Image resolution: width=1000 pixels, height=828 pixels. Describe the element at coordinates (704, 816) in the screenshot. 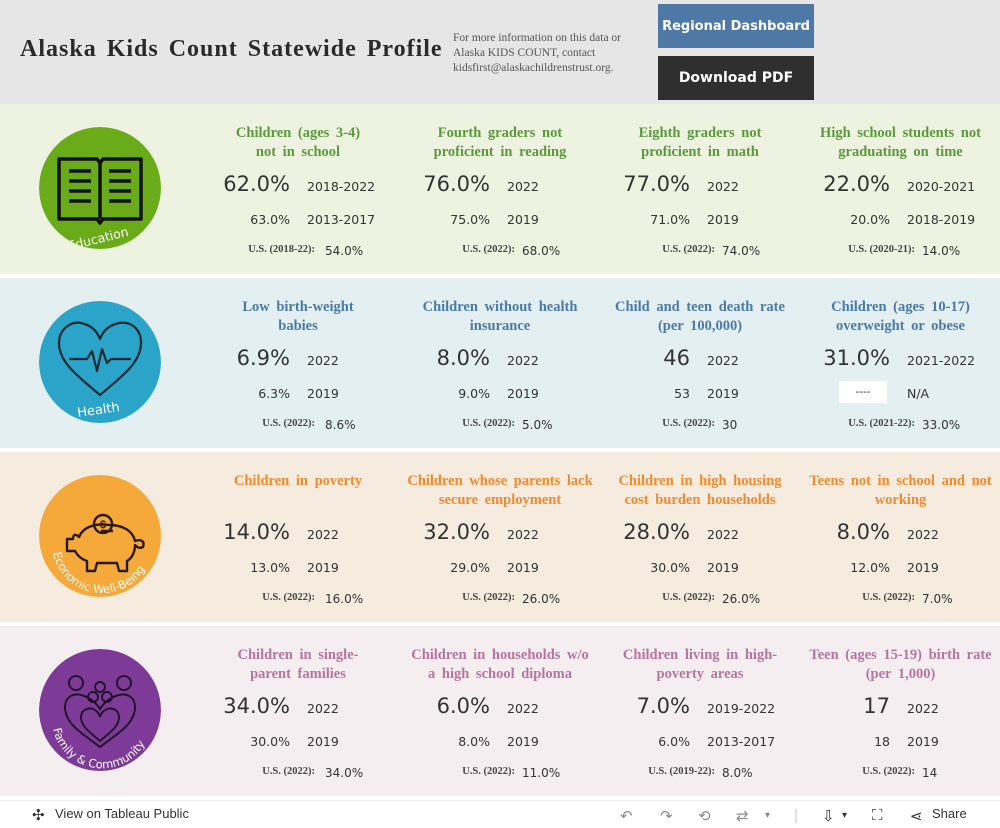

I see `revert-icon: ⟲` at that location.